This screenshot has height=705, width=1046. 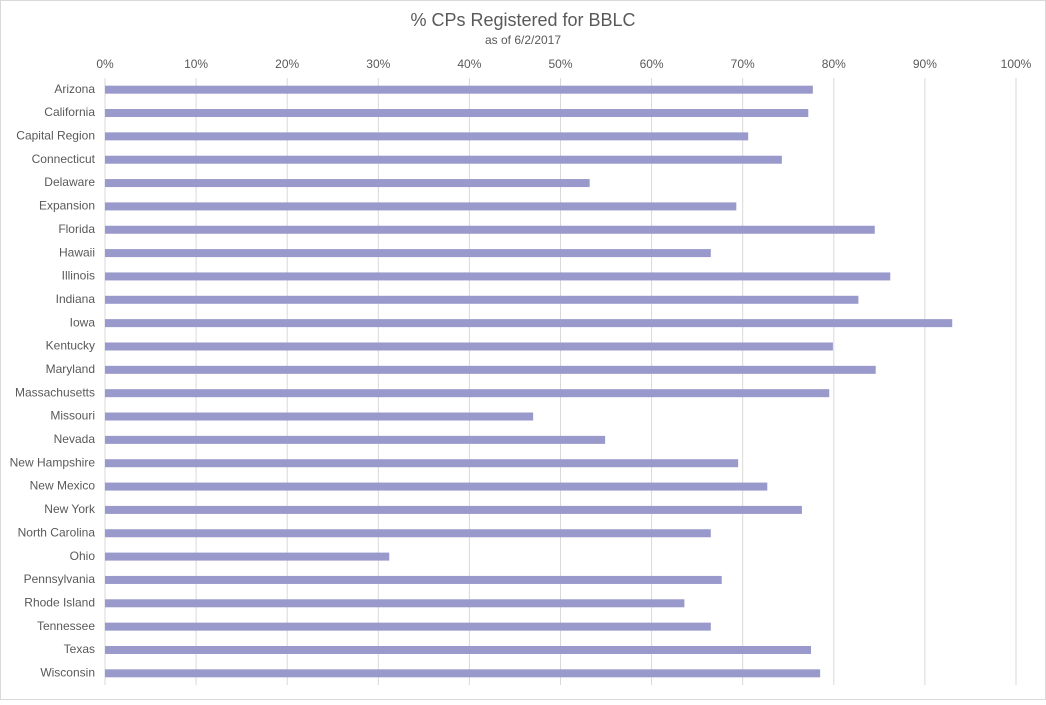 I want to click on y-tick-label: Connecticut, so click(x=64, y=159).